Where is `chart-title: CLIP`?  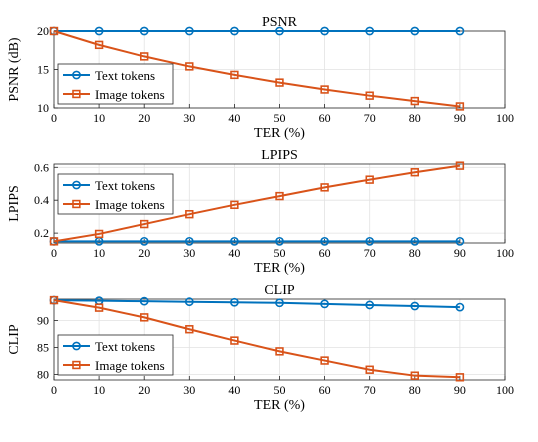 chart-title: CLIP is located at coordinates (279, 290).